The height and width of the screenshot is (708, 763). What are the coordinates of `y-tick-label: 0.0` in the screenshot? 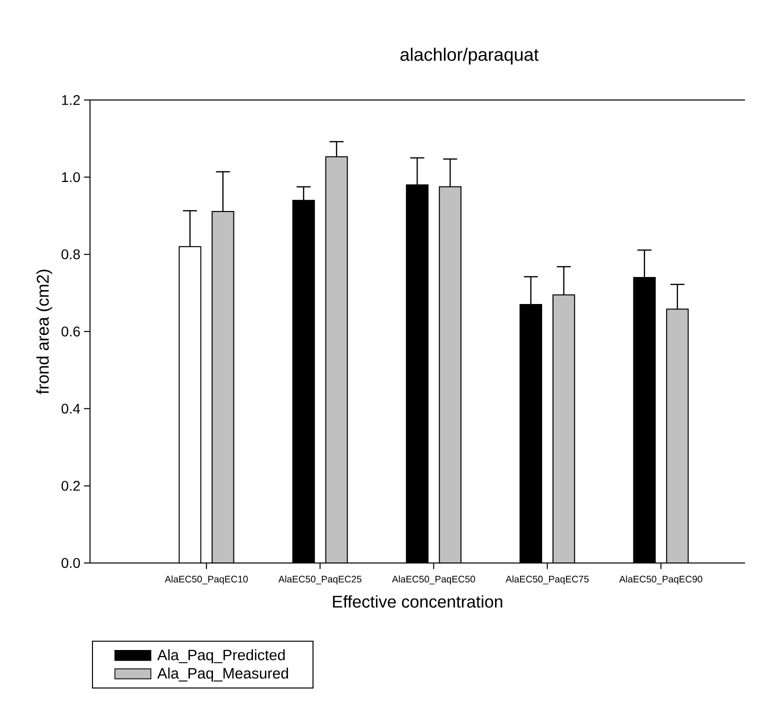 It's located at (71, 563).